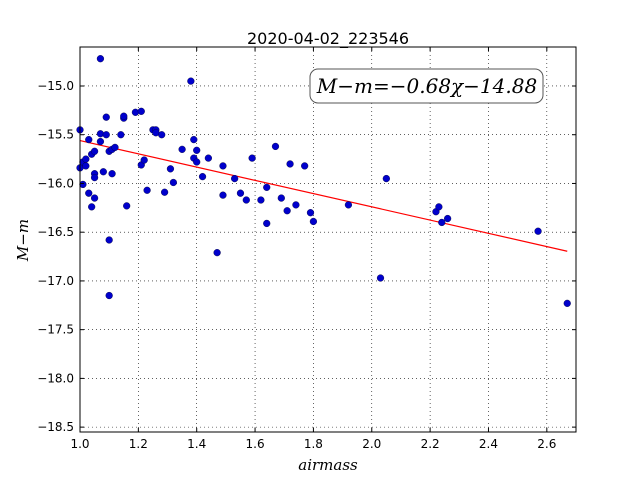 This screenshot has width=640, height=480. Describe the element at coordinates (55, 86) in the screenshot. I see `y-tick-label: −15.0` at that location.